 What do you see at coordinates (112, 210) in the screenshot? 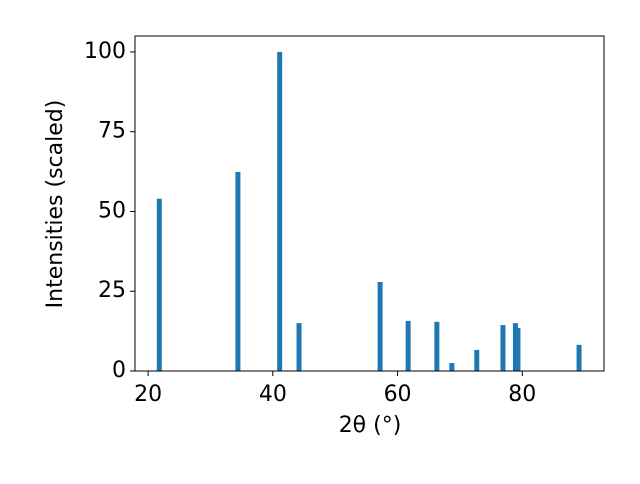
I see `y-tick-label: 50` at bounding box center [112, 210].